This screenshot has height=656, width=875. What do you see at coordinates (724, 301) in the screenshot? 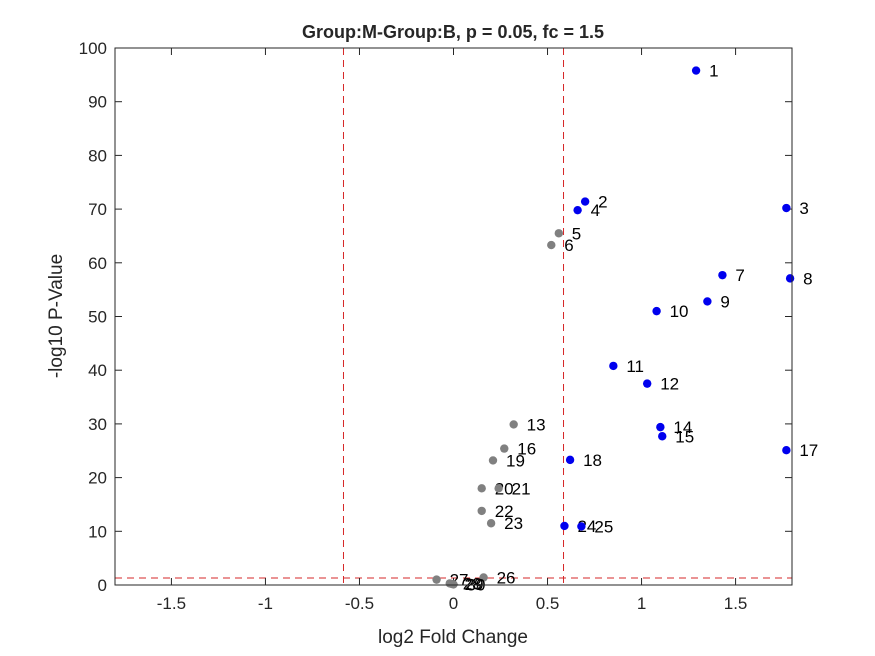
I see `point-label: 9` at bounding box center [724, 301].